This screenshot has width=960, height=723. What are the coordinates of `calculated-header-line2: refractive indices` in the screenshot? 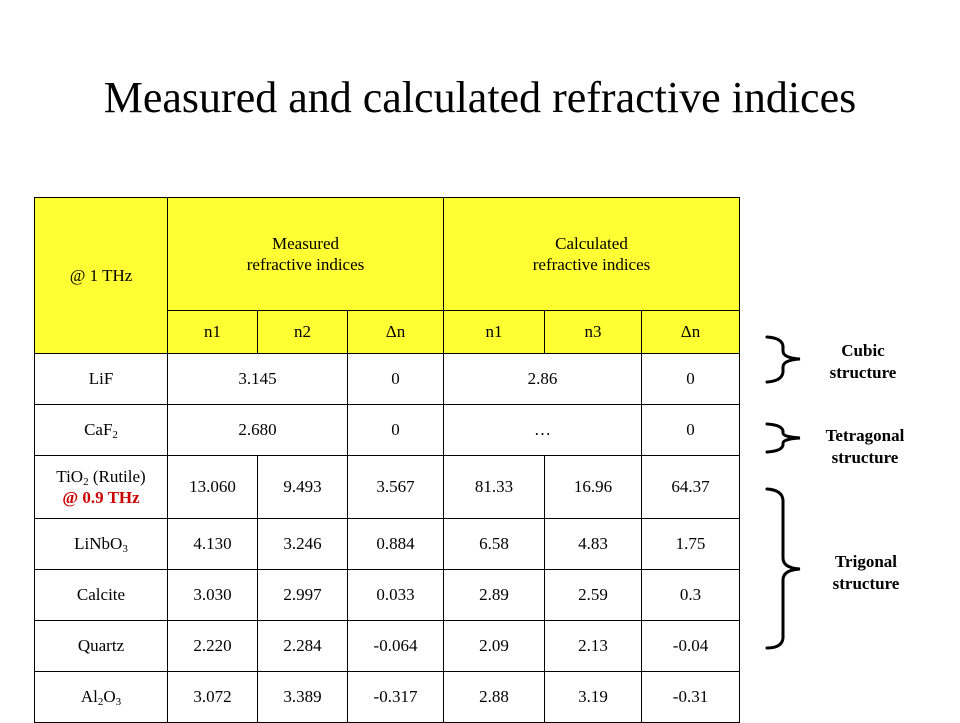 It's located at (591, 264).